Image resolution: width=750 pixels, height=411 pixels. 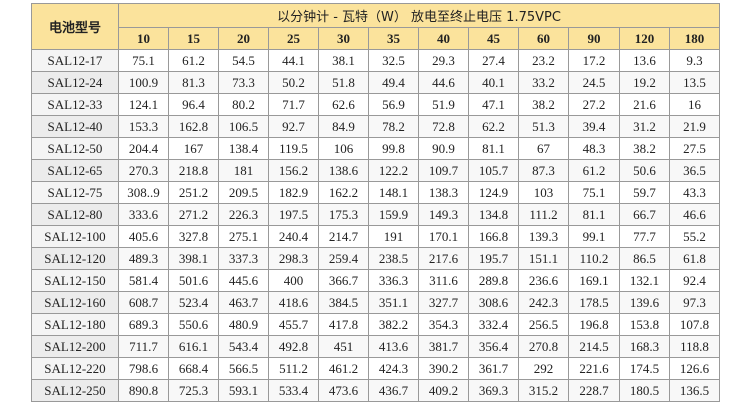 What do you see at coordinates (243, 60) in the screenshot?
I see `watt-value-cell: 54.5` at bounding box center [243, 60].